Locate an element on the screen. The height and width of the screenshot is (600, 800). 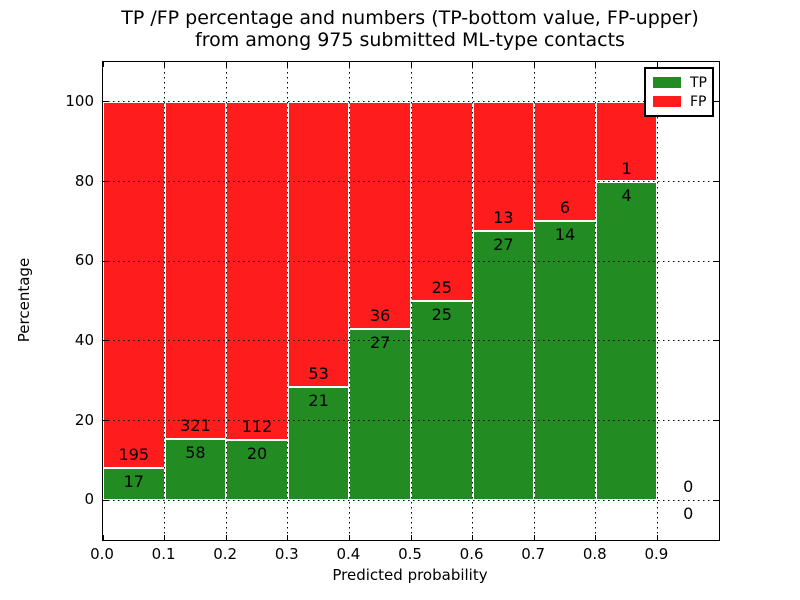
fp-count-label: 25 is located at coordinates (441, 287).